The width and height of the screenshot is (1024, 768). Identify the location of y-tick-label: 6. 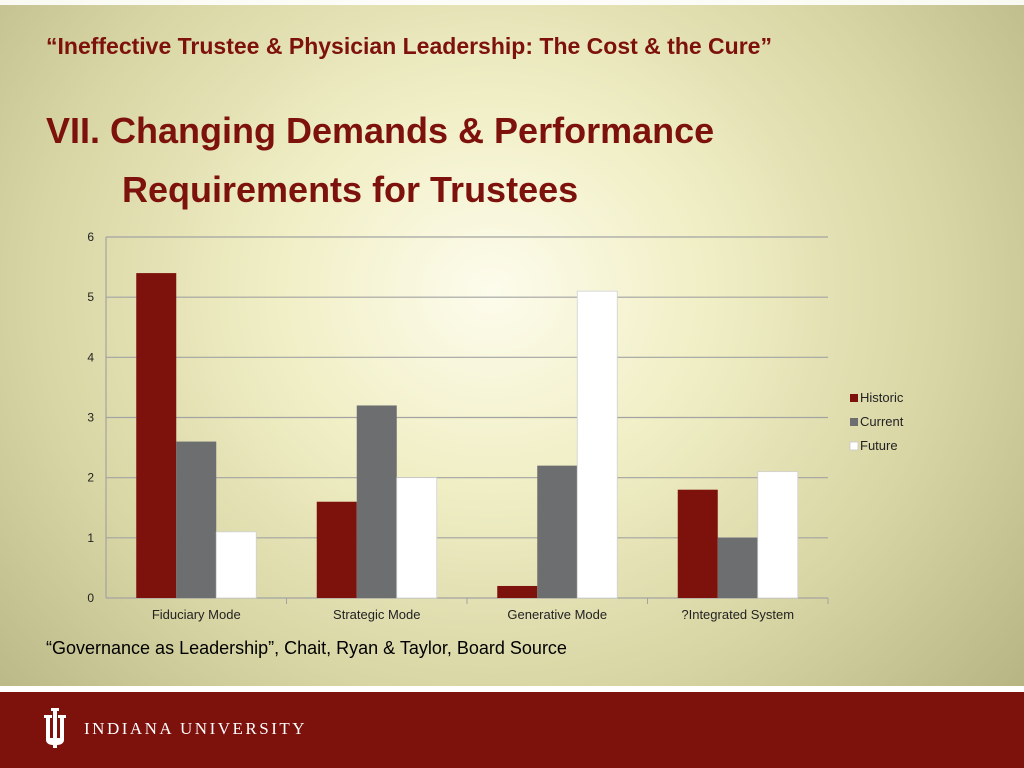
(90, 237).